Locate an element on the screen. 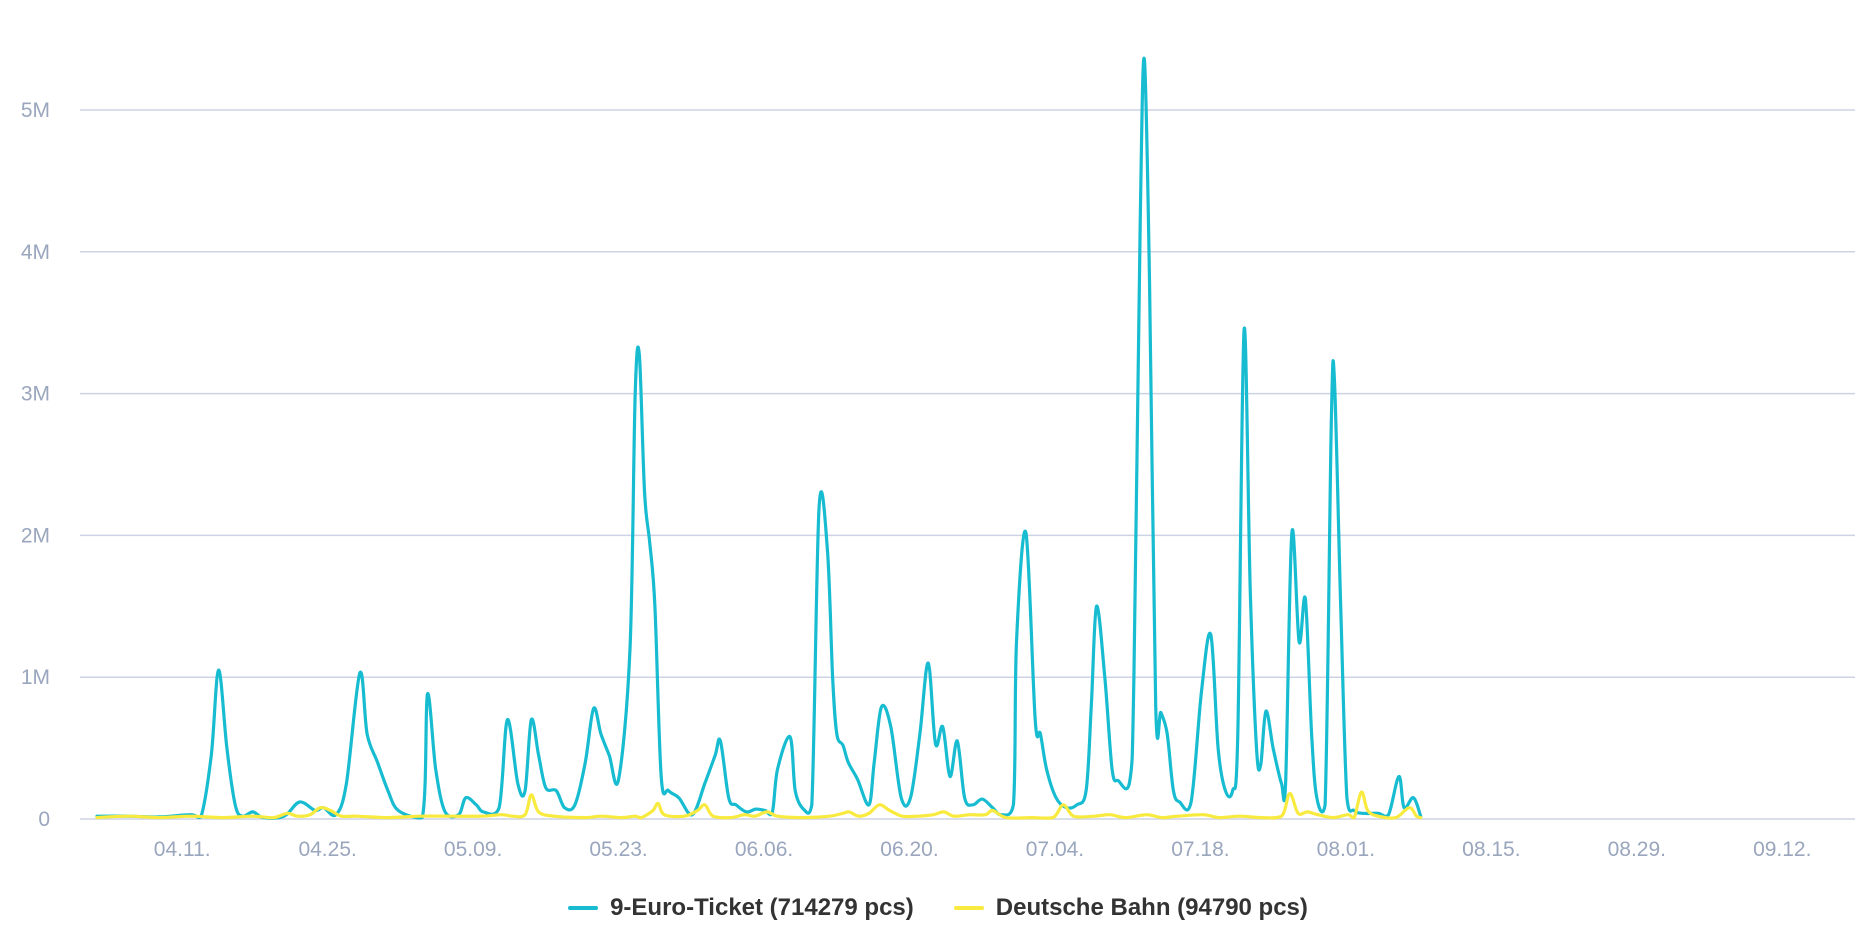 Image resolution: width=1876 pixels, height=952 pixels. y-tick-label: 1M is located at coordinates (35, 677).